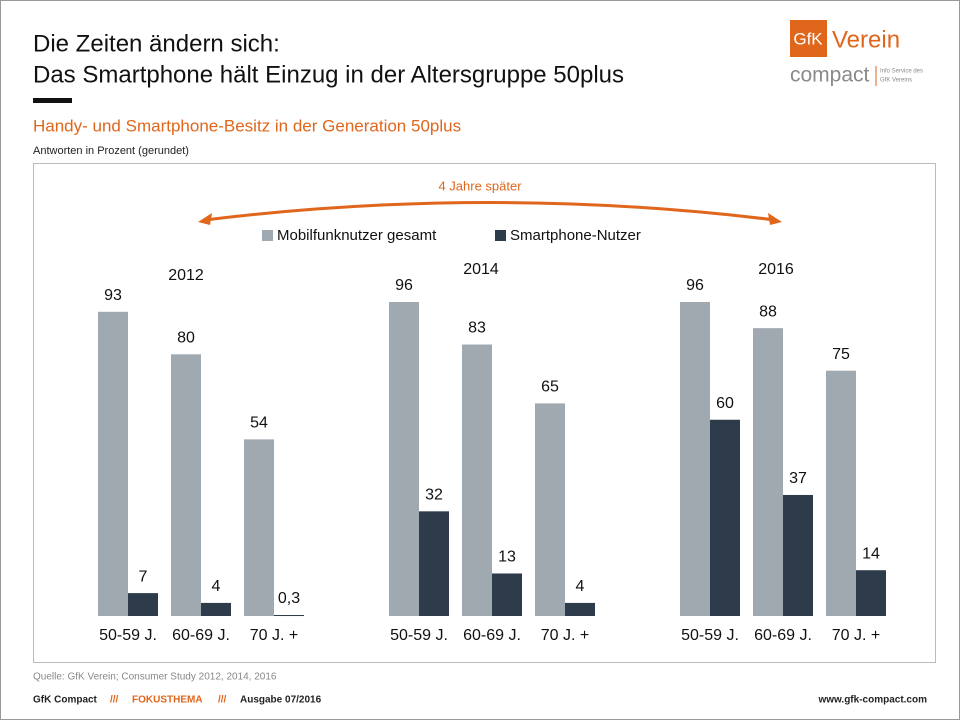 Image resolution: width=960 pixels, height=720 pixels. What do you see at coordinates (289, 598) in the screenshot?
I see `value-label: 0,3` at bounding box center [289, 598].